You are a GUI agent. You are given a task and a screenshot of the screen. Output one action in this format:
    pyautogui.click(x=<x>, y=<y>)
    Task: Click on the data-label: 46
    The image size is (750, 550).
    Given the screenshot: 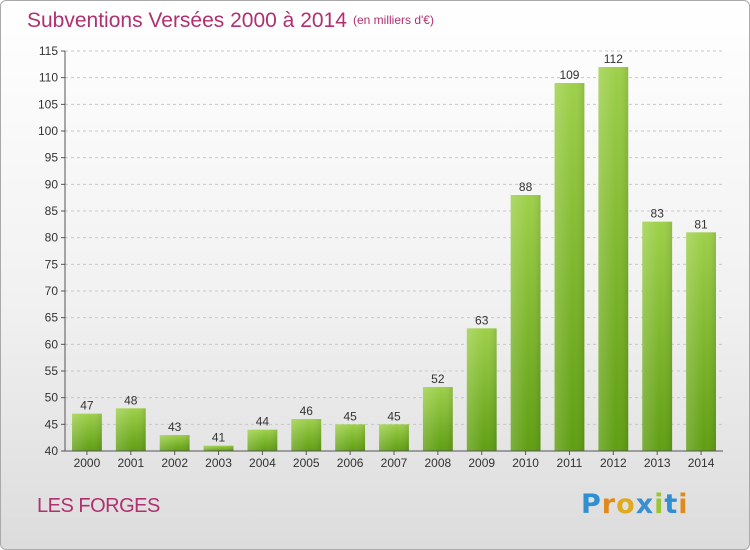 What is the action you would take?
    pyautogui.click(x=307, y=411)
    